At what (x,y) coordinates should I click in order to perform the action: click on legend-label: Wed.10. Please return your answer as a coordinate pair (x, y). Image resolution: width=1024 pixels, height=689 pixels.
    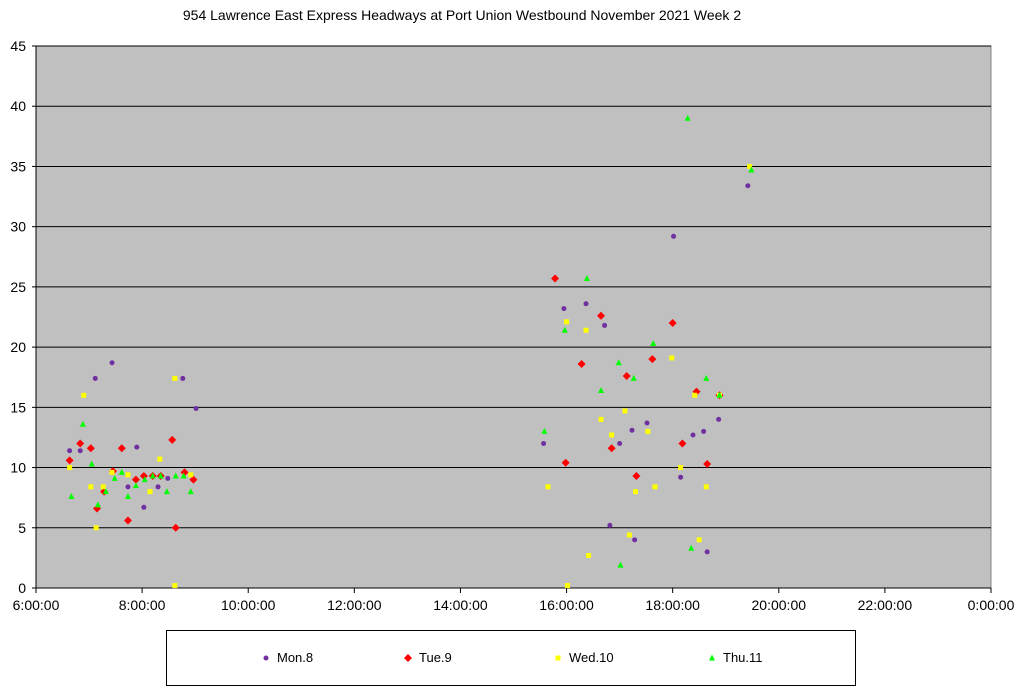
    Looking at the image, I should click on (591, 657).